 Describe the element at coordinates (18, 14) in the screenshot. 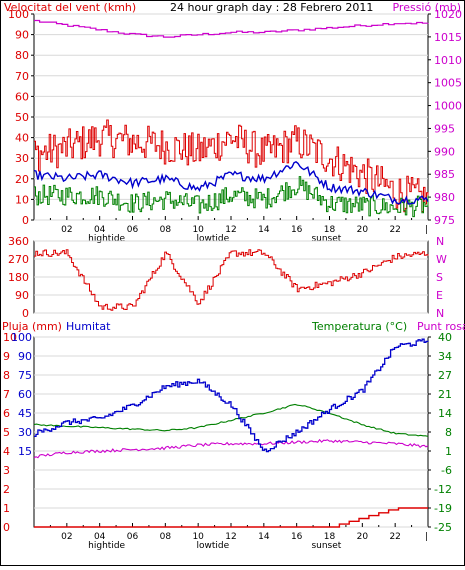

I see `wind-tick-label: 100` at that location.